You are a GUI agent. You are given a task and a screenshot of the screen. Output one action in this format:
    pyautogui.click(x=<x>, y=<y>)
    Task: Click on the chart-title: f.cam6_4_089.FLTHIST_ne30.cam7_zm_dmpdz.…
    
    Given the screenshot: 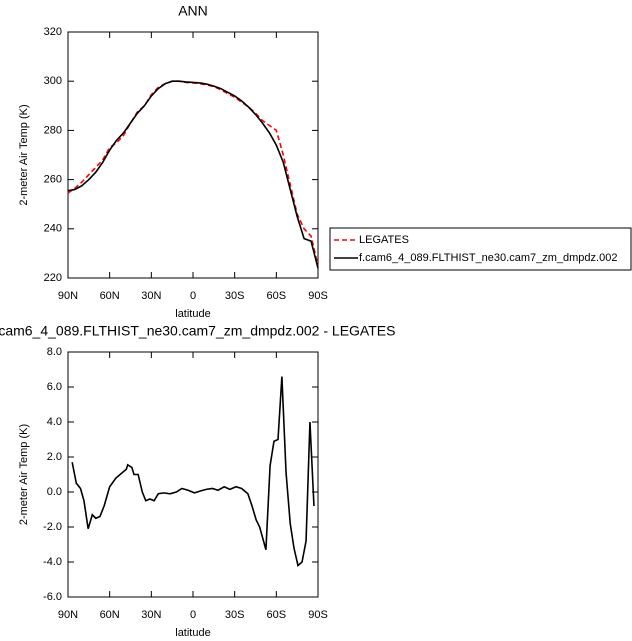 What is the action you would take?
    pyautogui.click(x=197, y=331)
    